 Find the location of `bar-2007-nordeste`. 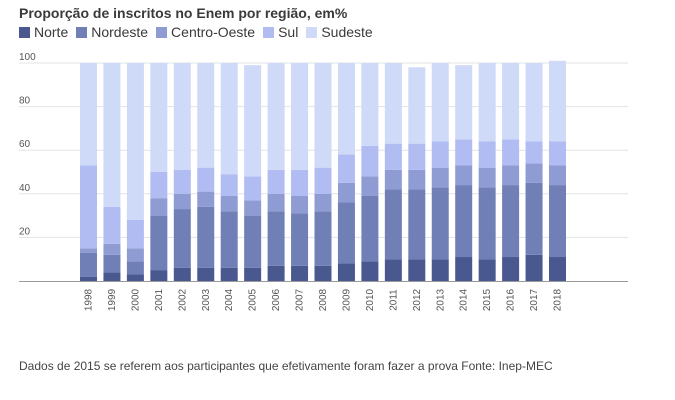

bar-2007-nordeste is located at coordinates (300, 239).